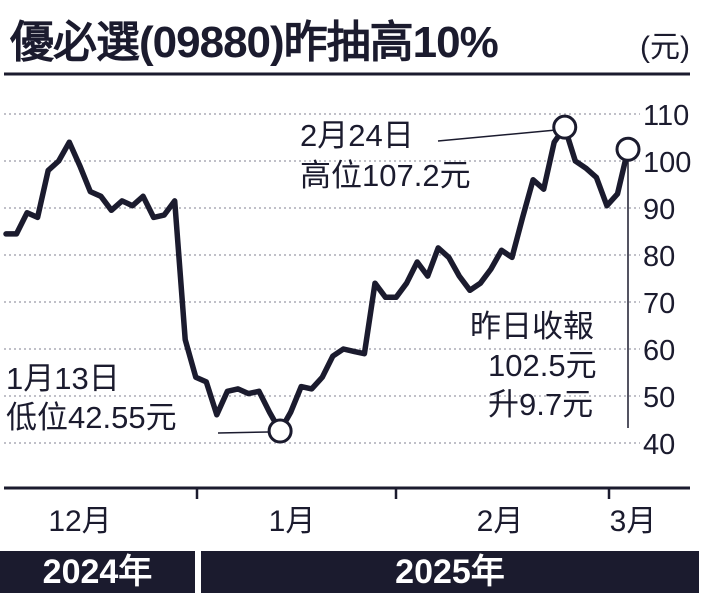  I want to click on y-tick-label: 100, so click(667, 163).